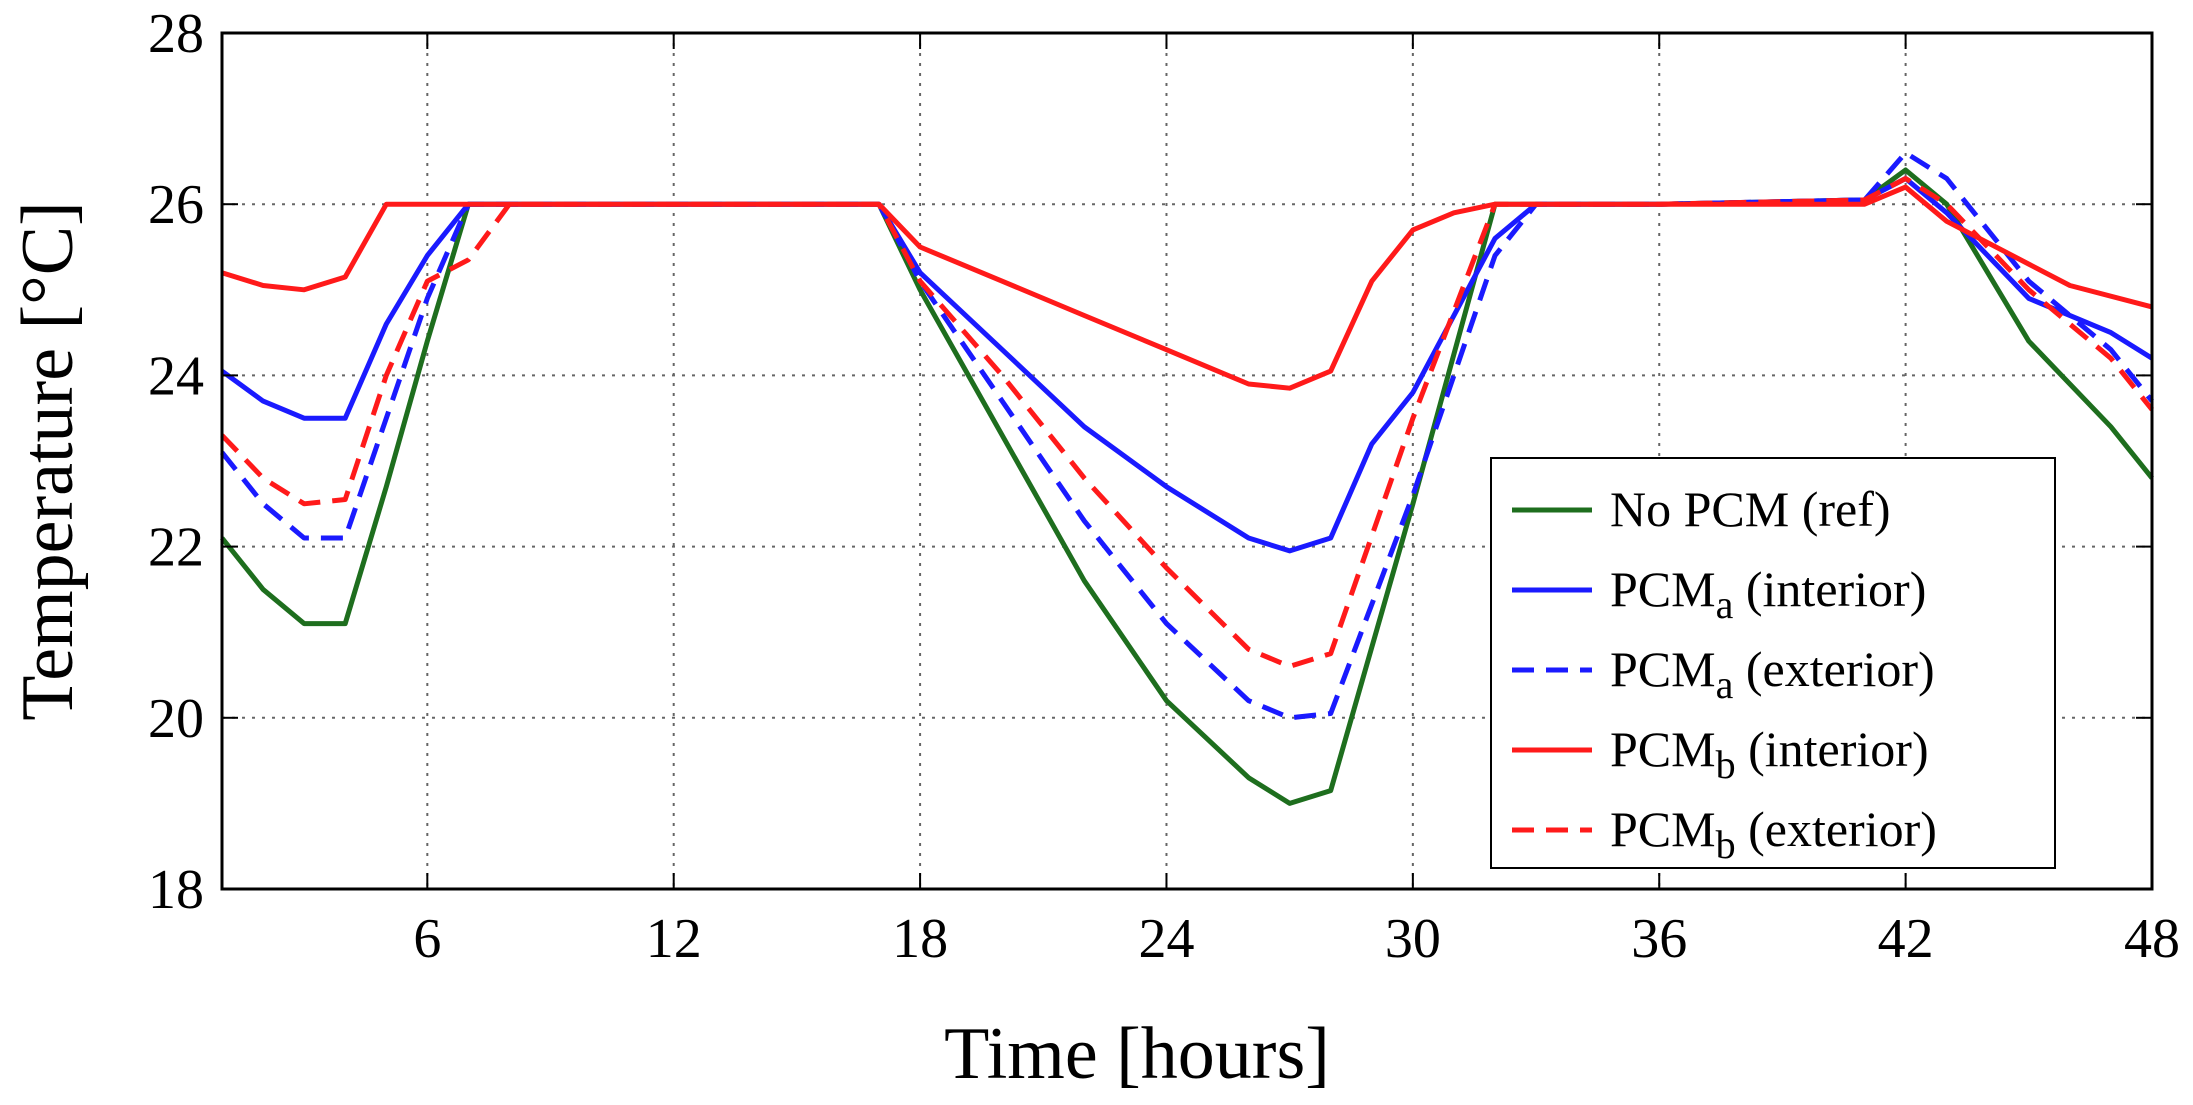  I want to click on x-tick-label: 30, so click(1413, 939).